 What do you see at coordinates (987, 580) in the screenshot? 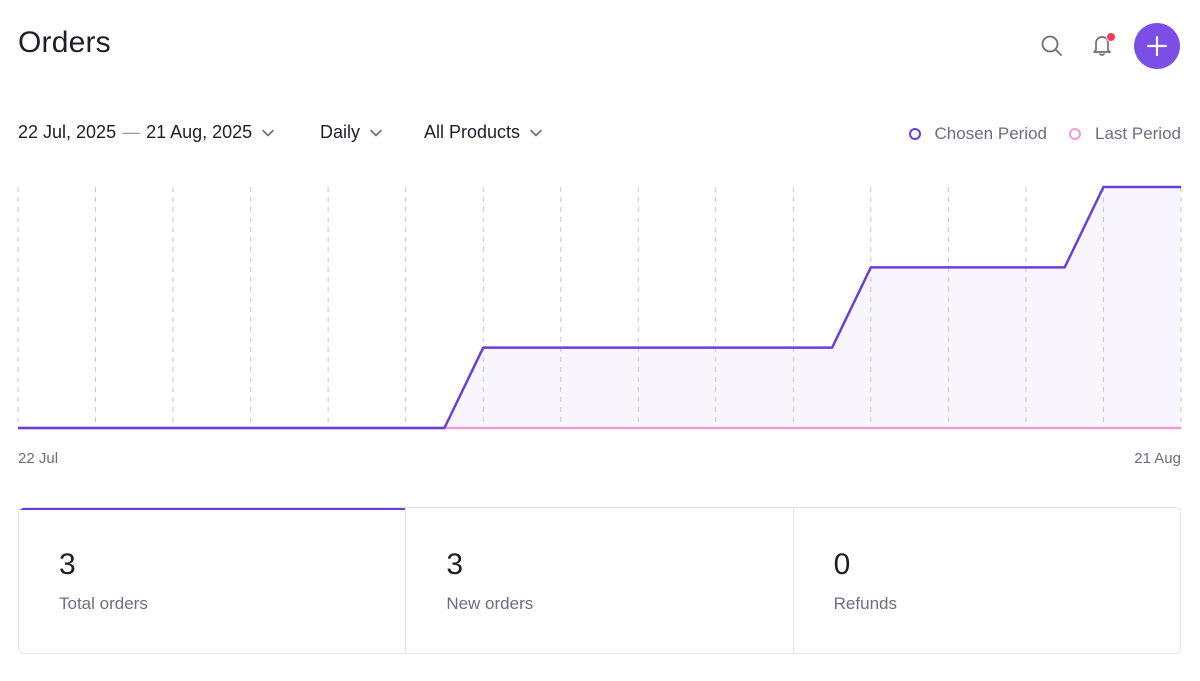
I see `stat-refunds: 0 Refunds` at bounding box center [987, 580].